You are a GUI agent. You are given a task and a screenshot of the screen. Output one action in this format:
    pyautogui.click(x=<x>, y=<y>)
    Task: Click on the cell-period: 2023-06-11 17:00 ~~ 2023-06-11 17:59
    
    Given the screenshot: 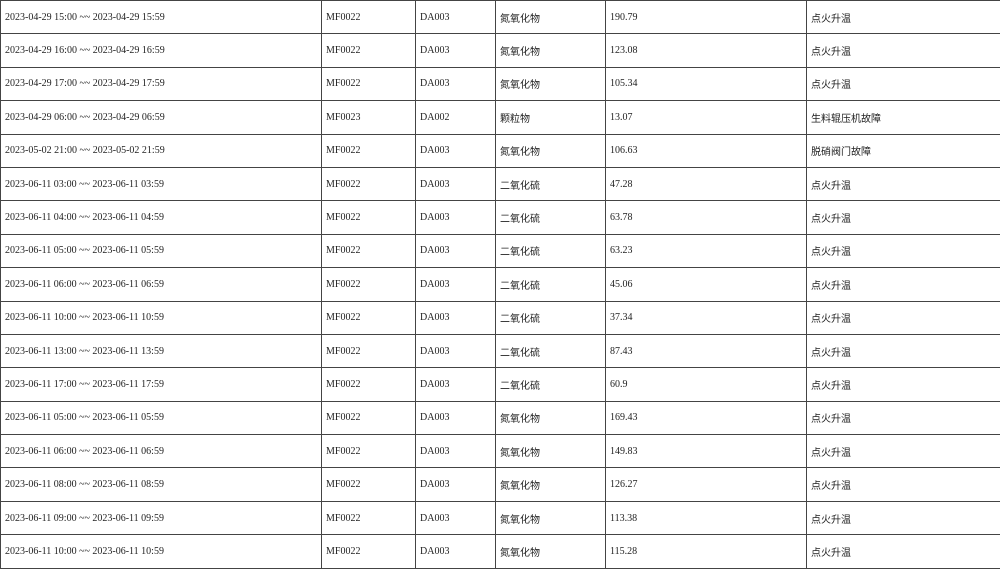 What is the action you would take?
    pyautogui.click(x=161, y=384)
    